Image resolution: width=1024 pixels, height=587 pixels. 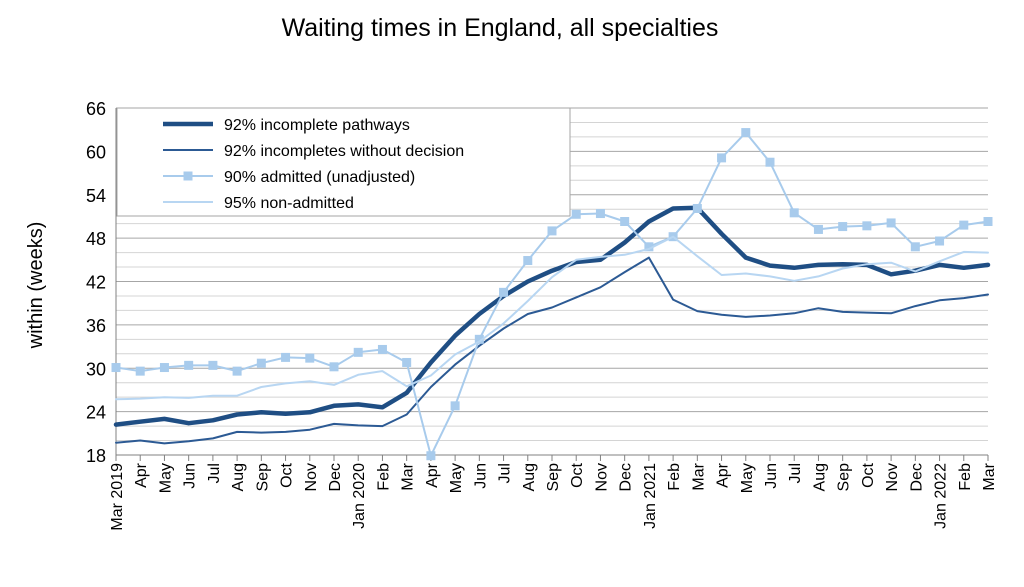 What do you see at coordinates (96, 456) in the screenshot?
I see `y-tick-label: 18` at bounding box center [96, 456].